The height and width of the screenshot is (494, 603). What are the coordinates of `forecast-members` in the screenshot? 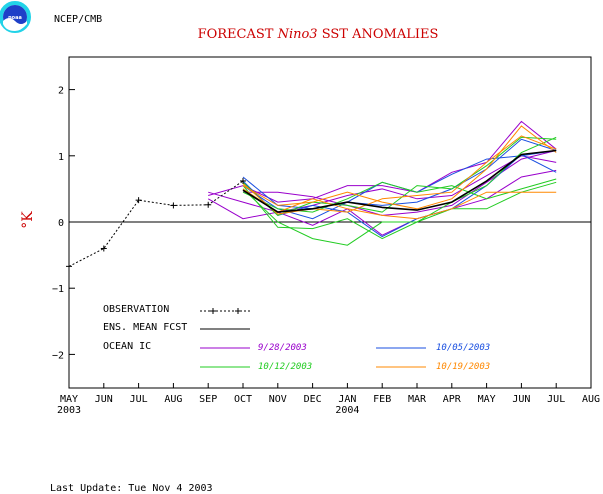 It's located at (382, 183).